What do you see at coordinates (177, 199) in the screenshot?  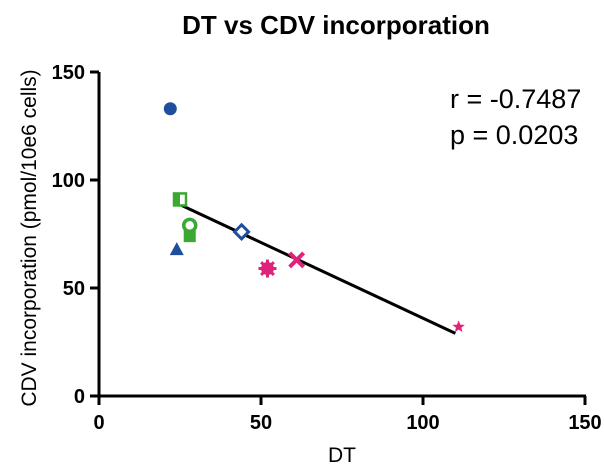 I see `point-square-half-fill` at bounding box center [177, 199].